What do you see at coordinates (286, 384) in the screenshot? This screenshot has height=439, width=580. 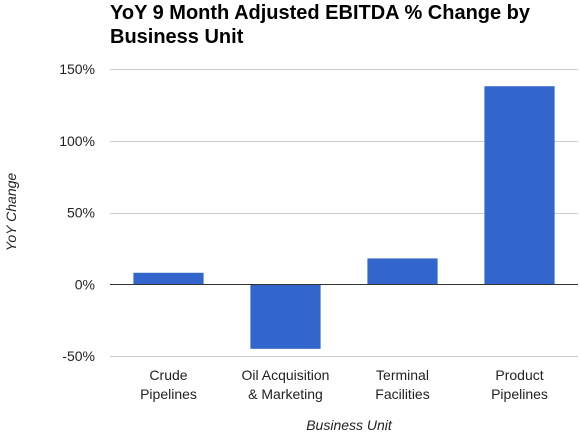 I see `x-tick-label: Oil Acquisition & Marketing` at bounding box center [286, 384].